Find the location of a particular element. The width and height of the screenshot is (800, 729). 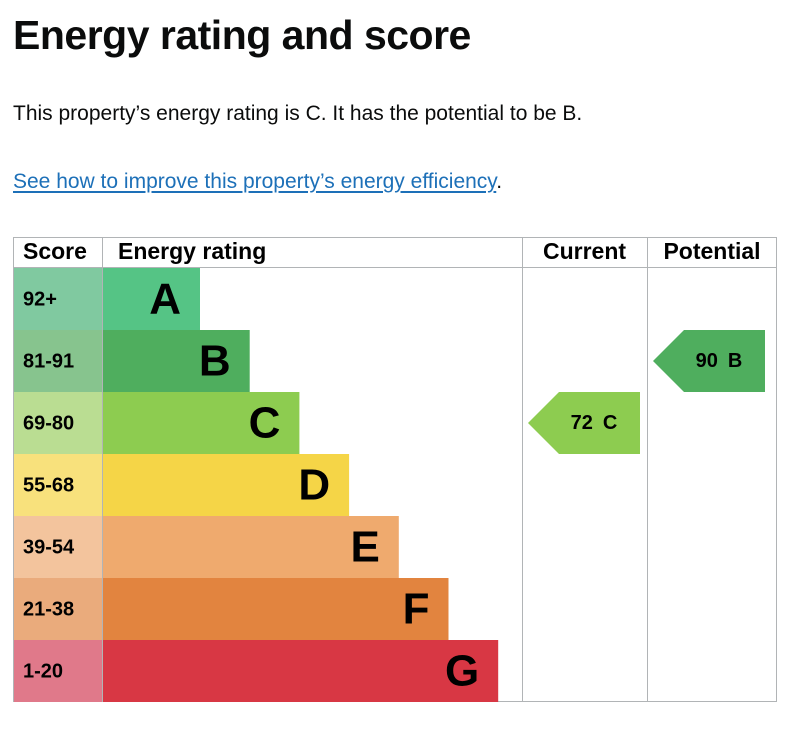

potential-score: 90 is located at coordinates (707, 361).